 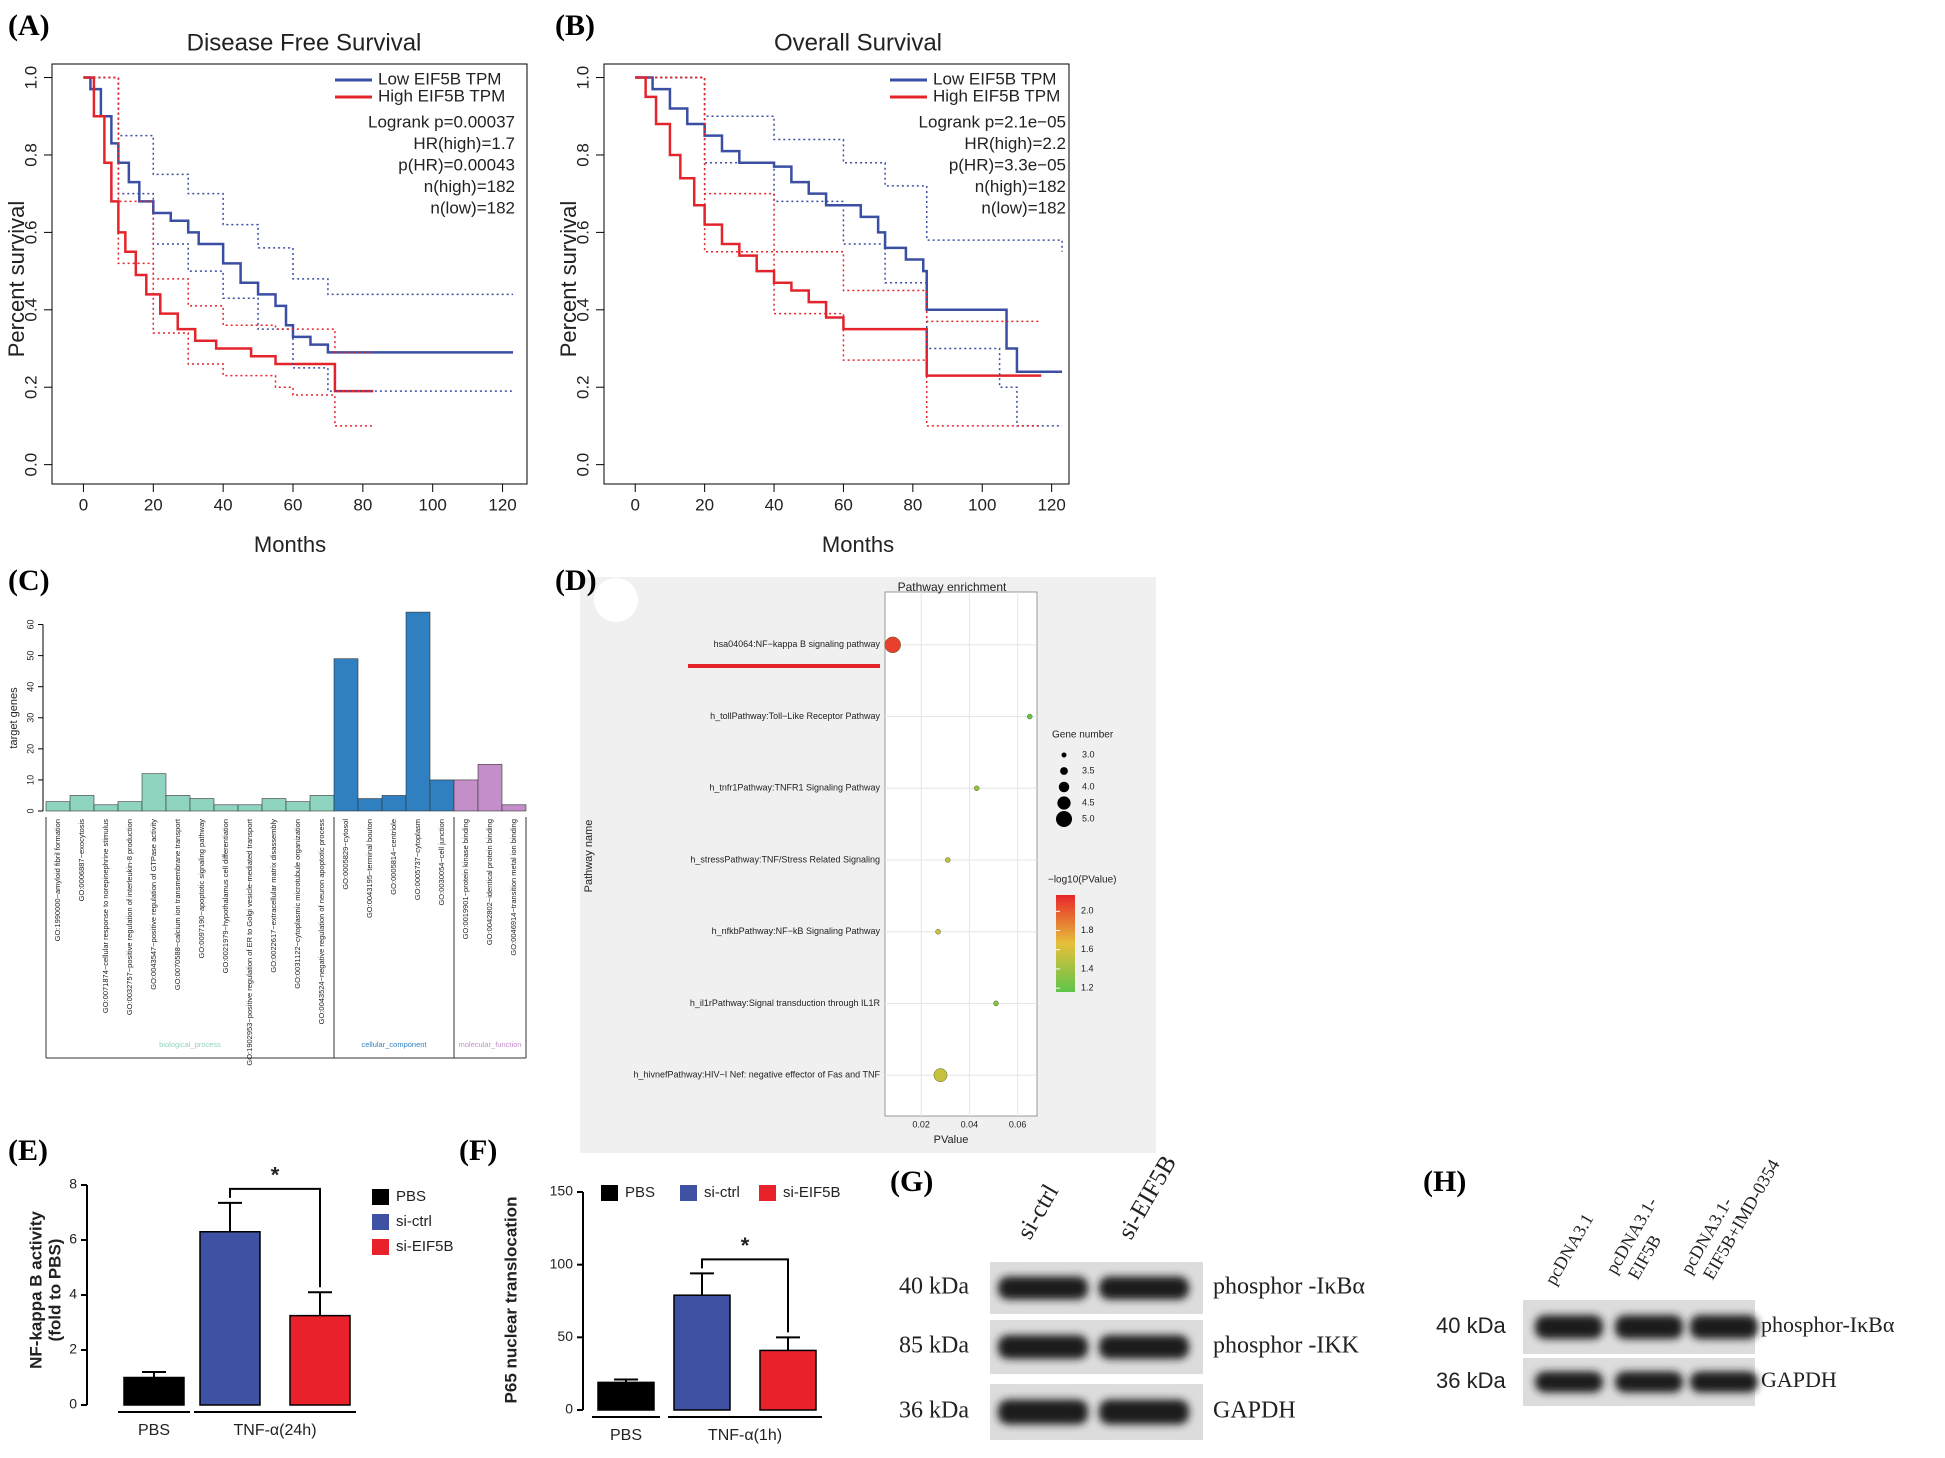 I want to click on x-tick-label: 0.04, so click(x=970, y=1124).